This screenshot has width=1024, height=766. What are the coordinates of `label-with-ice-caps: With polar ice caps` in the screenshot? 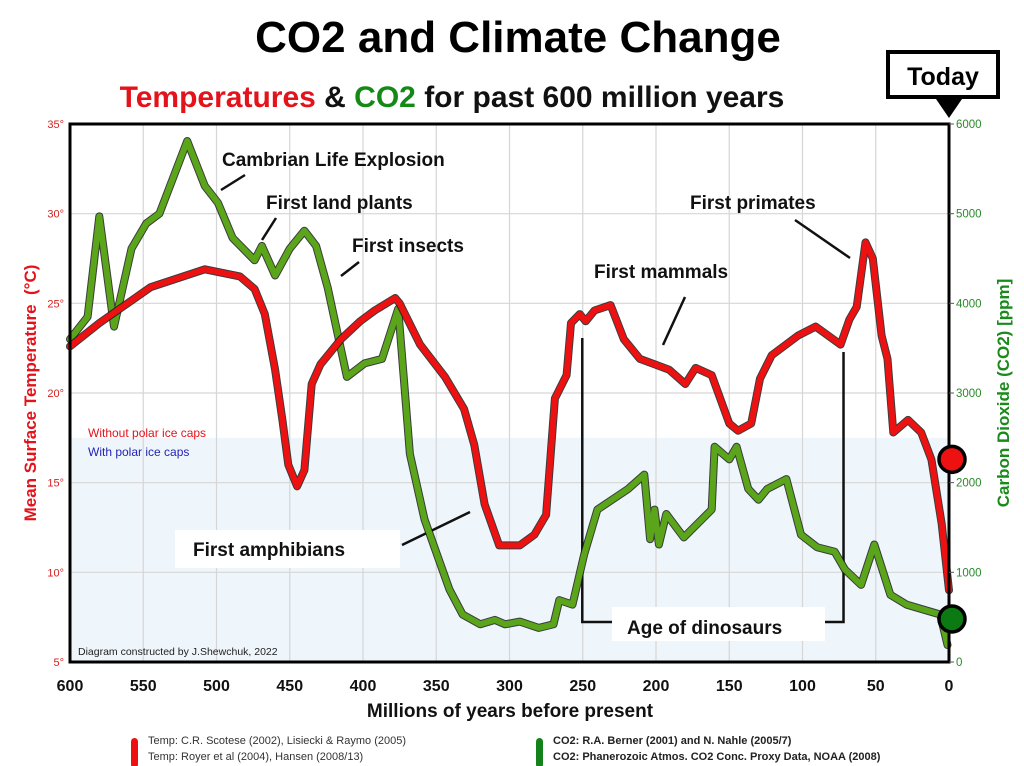 It's located at (138, 452).